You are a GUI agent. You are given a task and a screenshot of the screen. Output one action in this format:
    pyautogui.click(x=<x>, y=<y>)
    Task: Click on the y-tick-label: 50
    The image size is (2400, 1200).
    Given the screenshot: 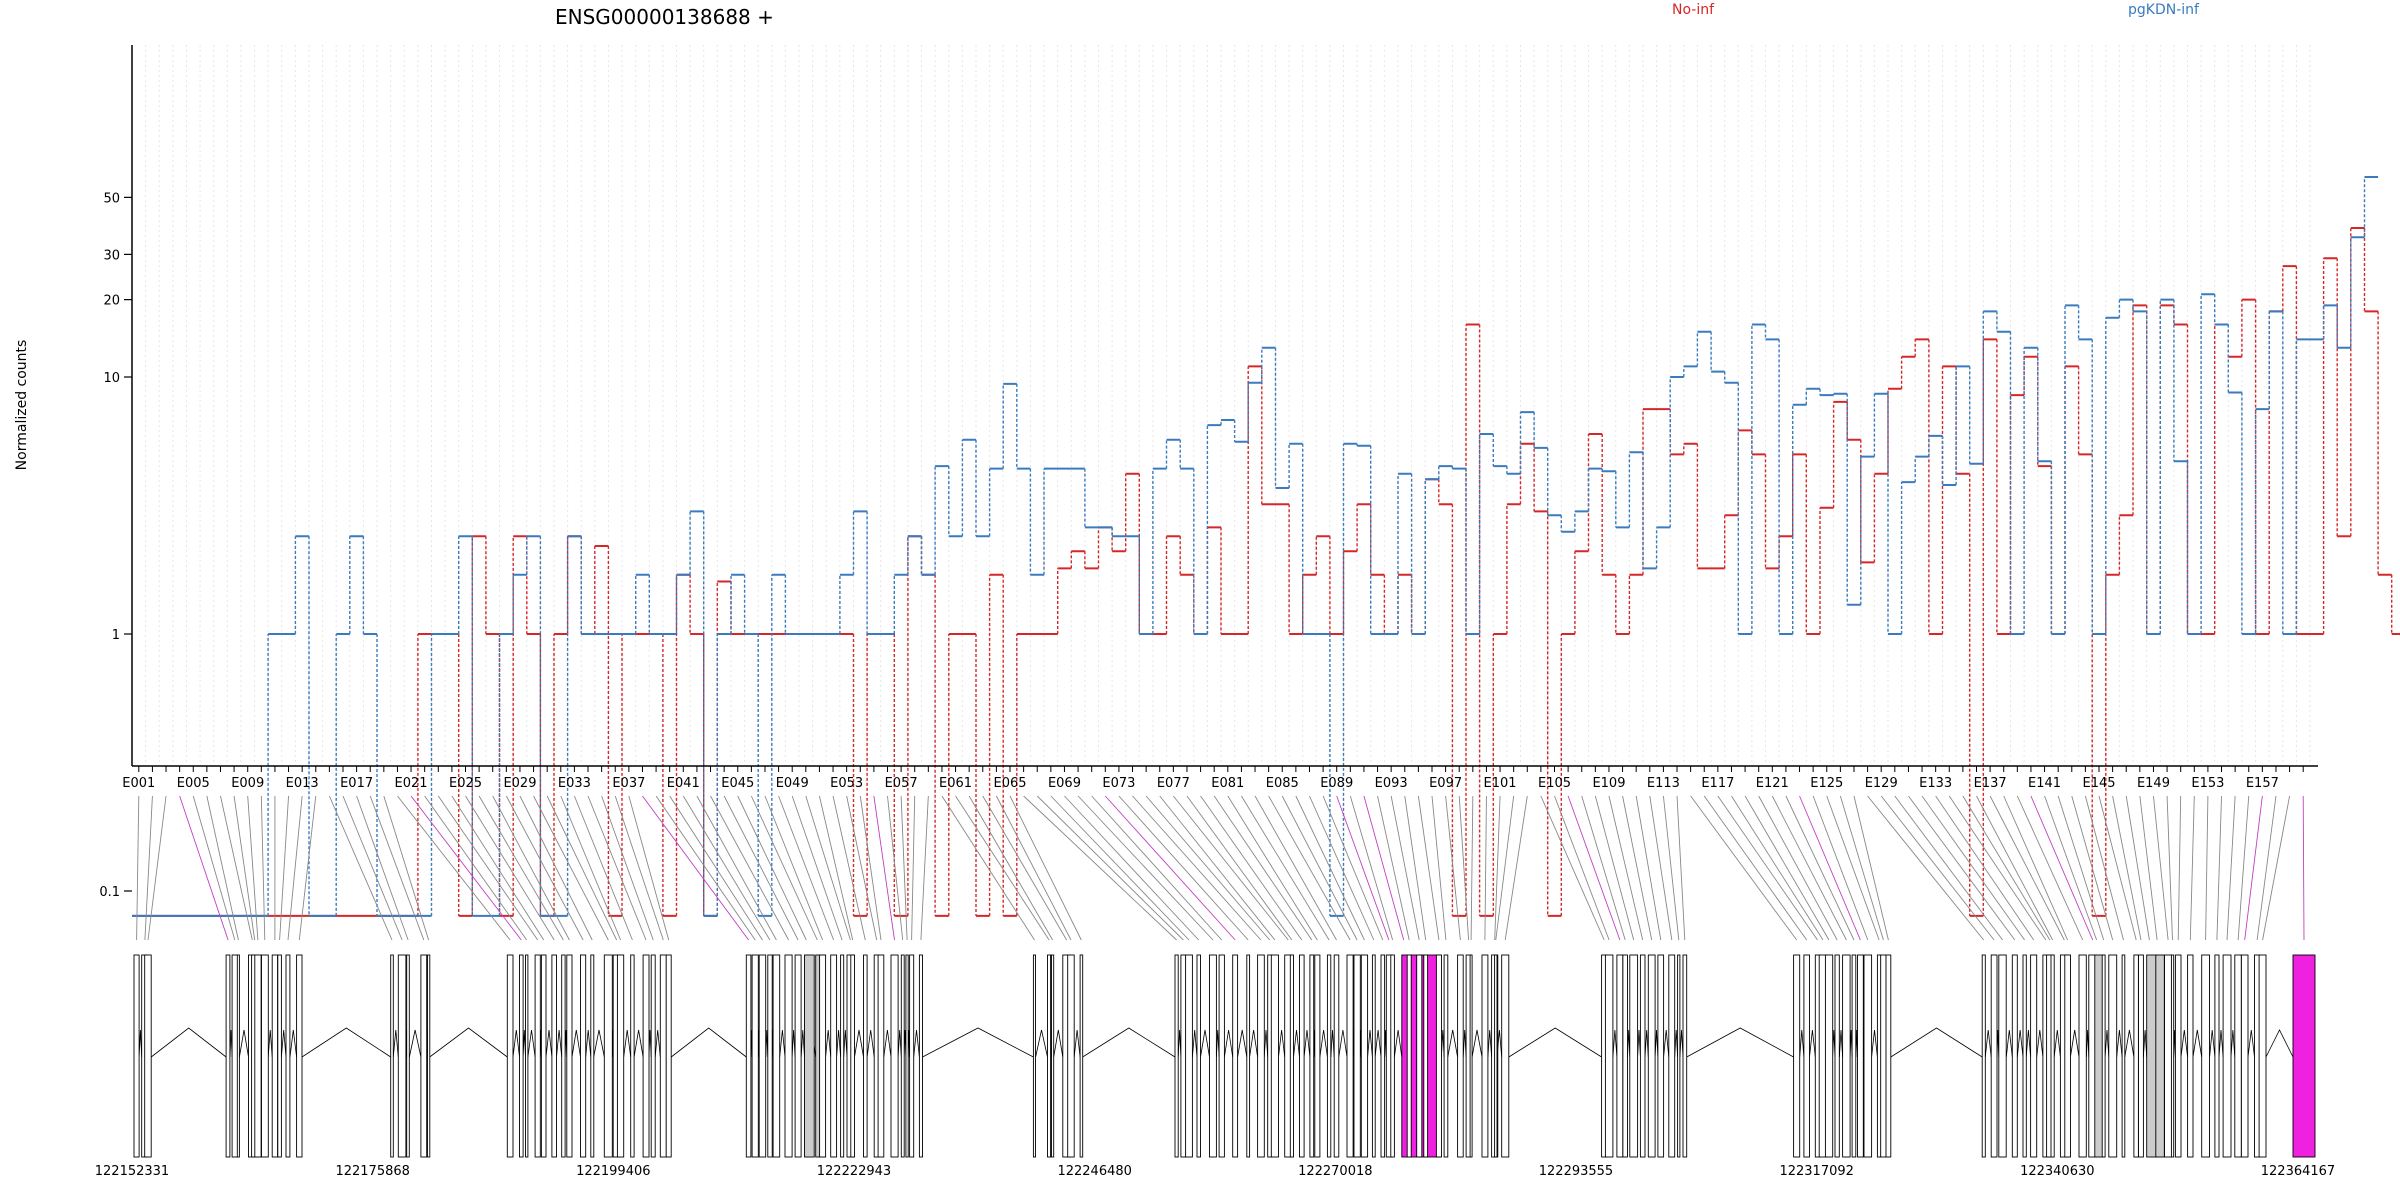 What is the action you would take?
    pyautogui.click(x=111, y=198)
    